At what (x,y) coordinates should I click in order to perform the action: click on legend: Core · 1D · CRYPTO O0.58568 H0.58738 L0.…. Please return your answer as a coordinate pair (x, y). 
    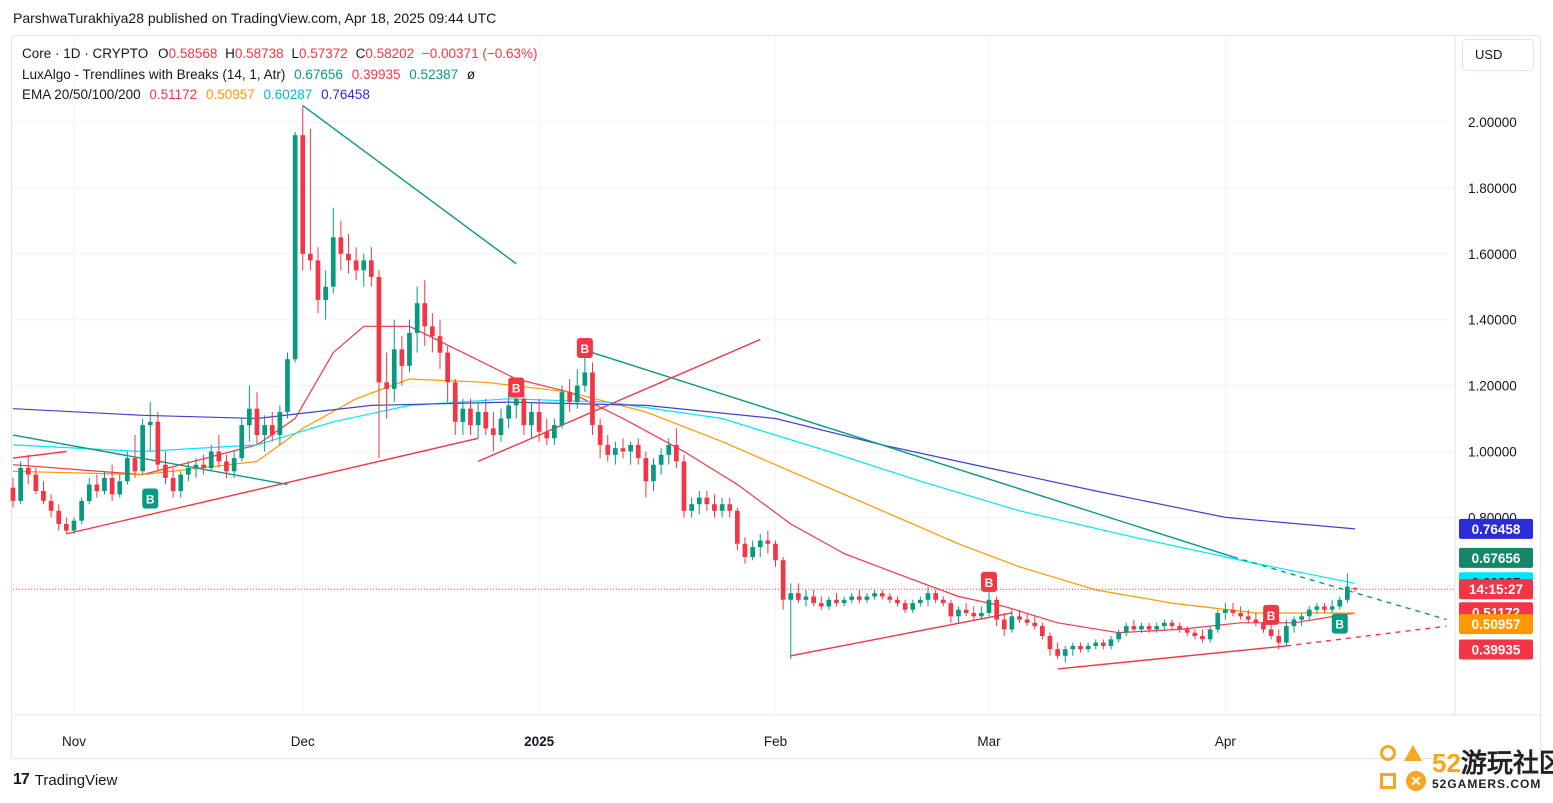
    Looking at the image, I should click on (279, 75).